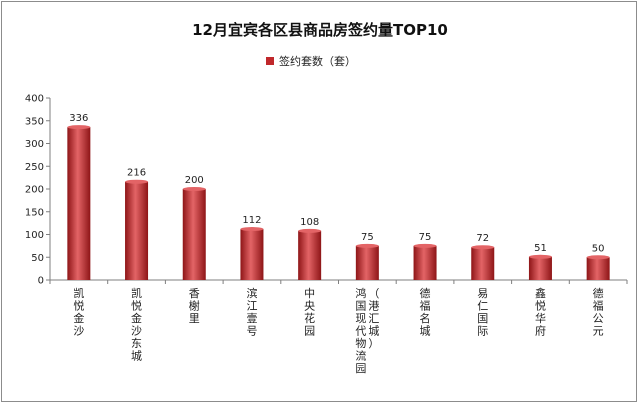 The height and width of the screenshot is (405, 640). What do you see at coordinates (136, 325) in the screenshot?
I see `category-label: 凯悦金沙东城` at bounding box center [136, 325].